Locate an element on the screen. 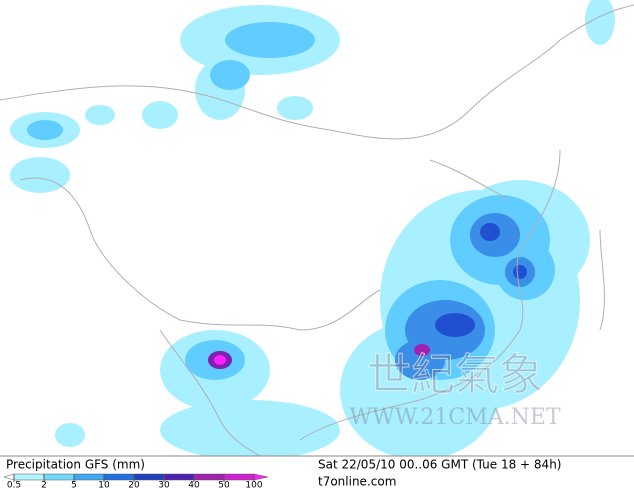 The width and height of the screenshot is (634, 490). legend-label: 5 is located at coordinates (74, 485).